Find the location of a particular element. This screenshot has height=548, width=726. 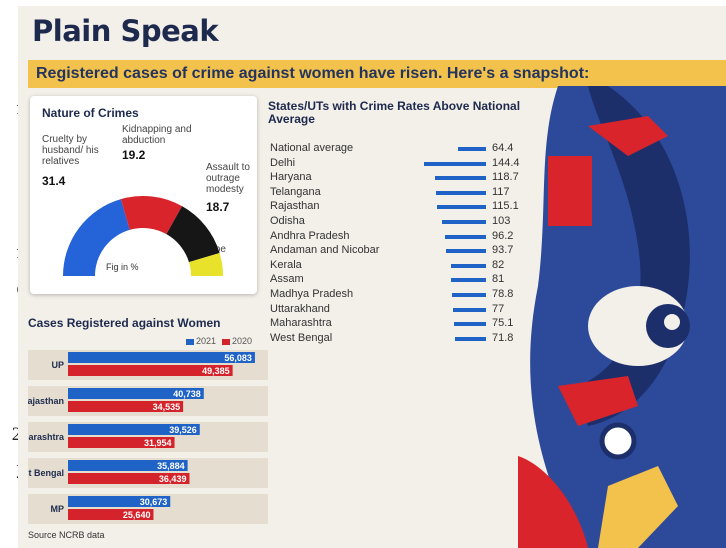

rate-value: 103 is located at coordinates (501, 221).